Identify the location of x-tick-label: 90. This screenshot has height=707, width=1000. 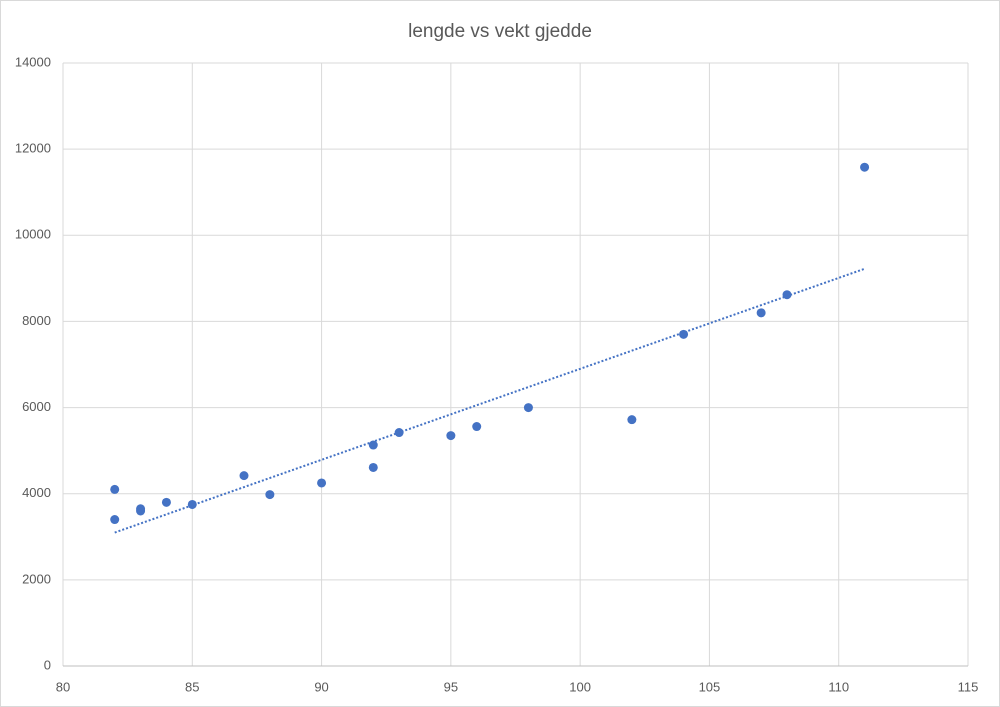
(321, 686).